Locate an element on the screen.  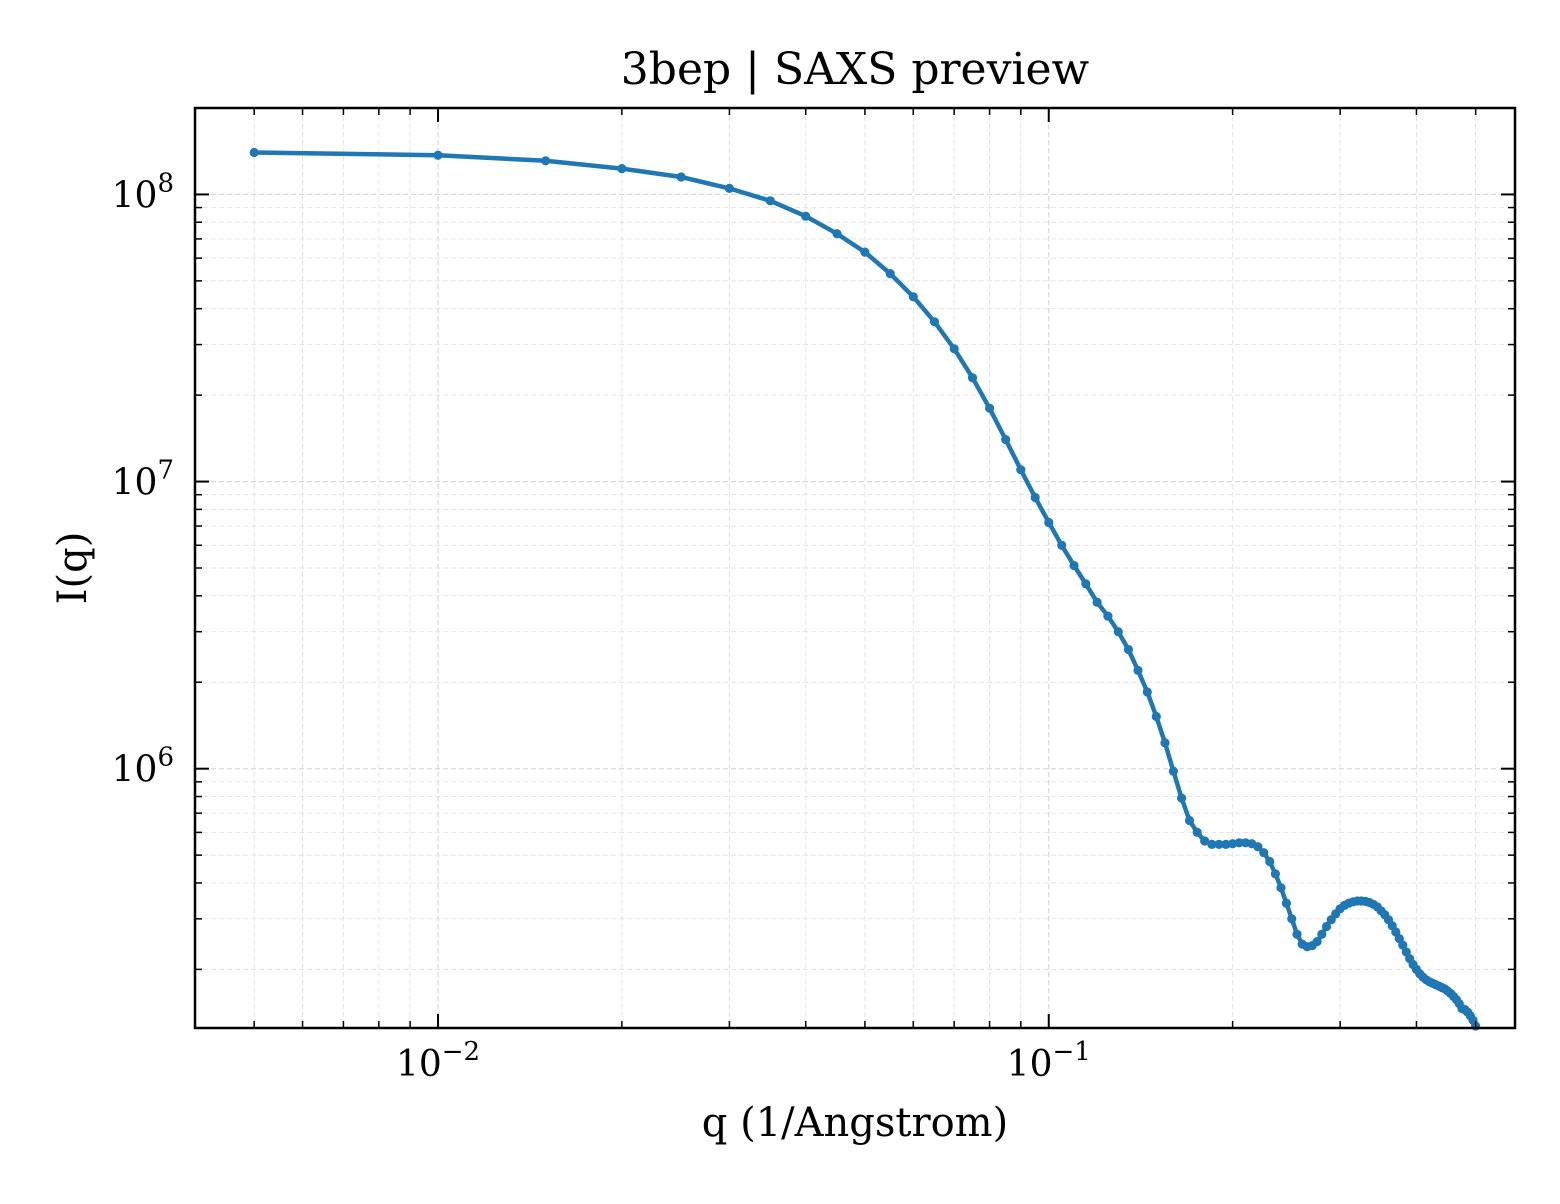
y-axis-label: I(q) is located at coordinates (73, 568).